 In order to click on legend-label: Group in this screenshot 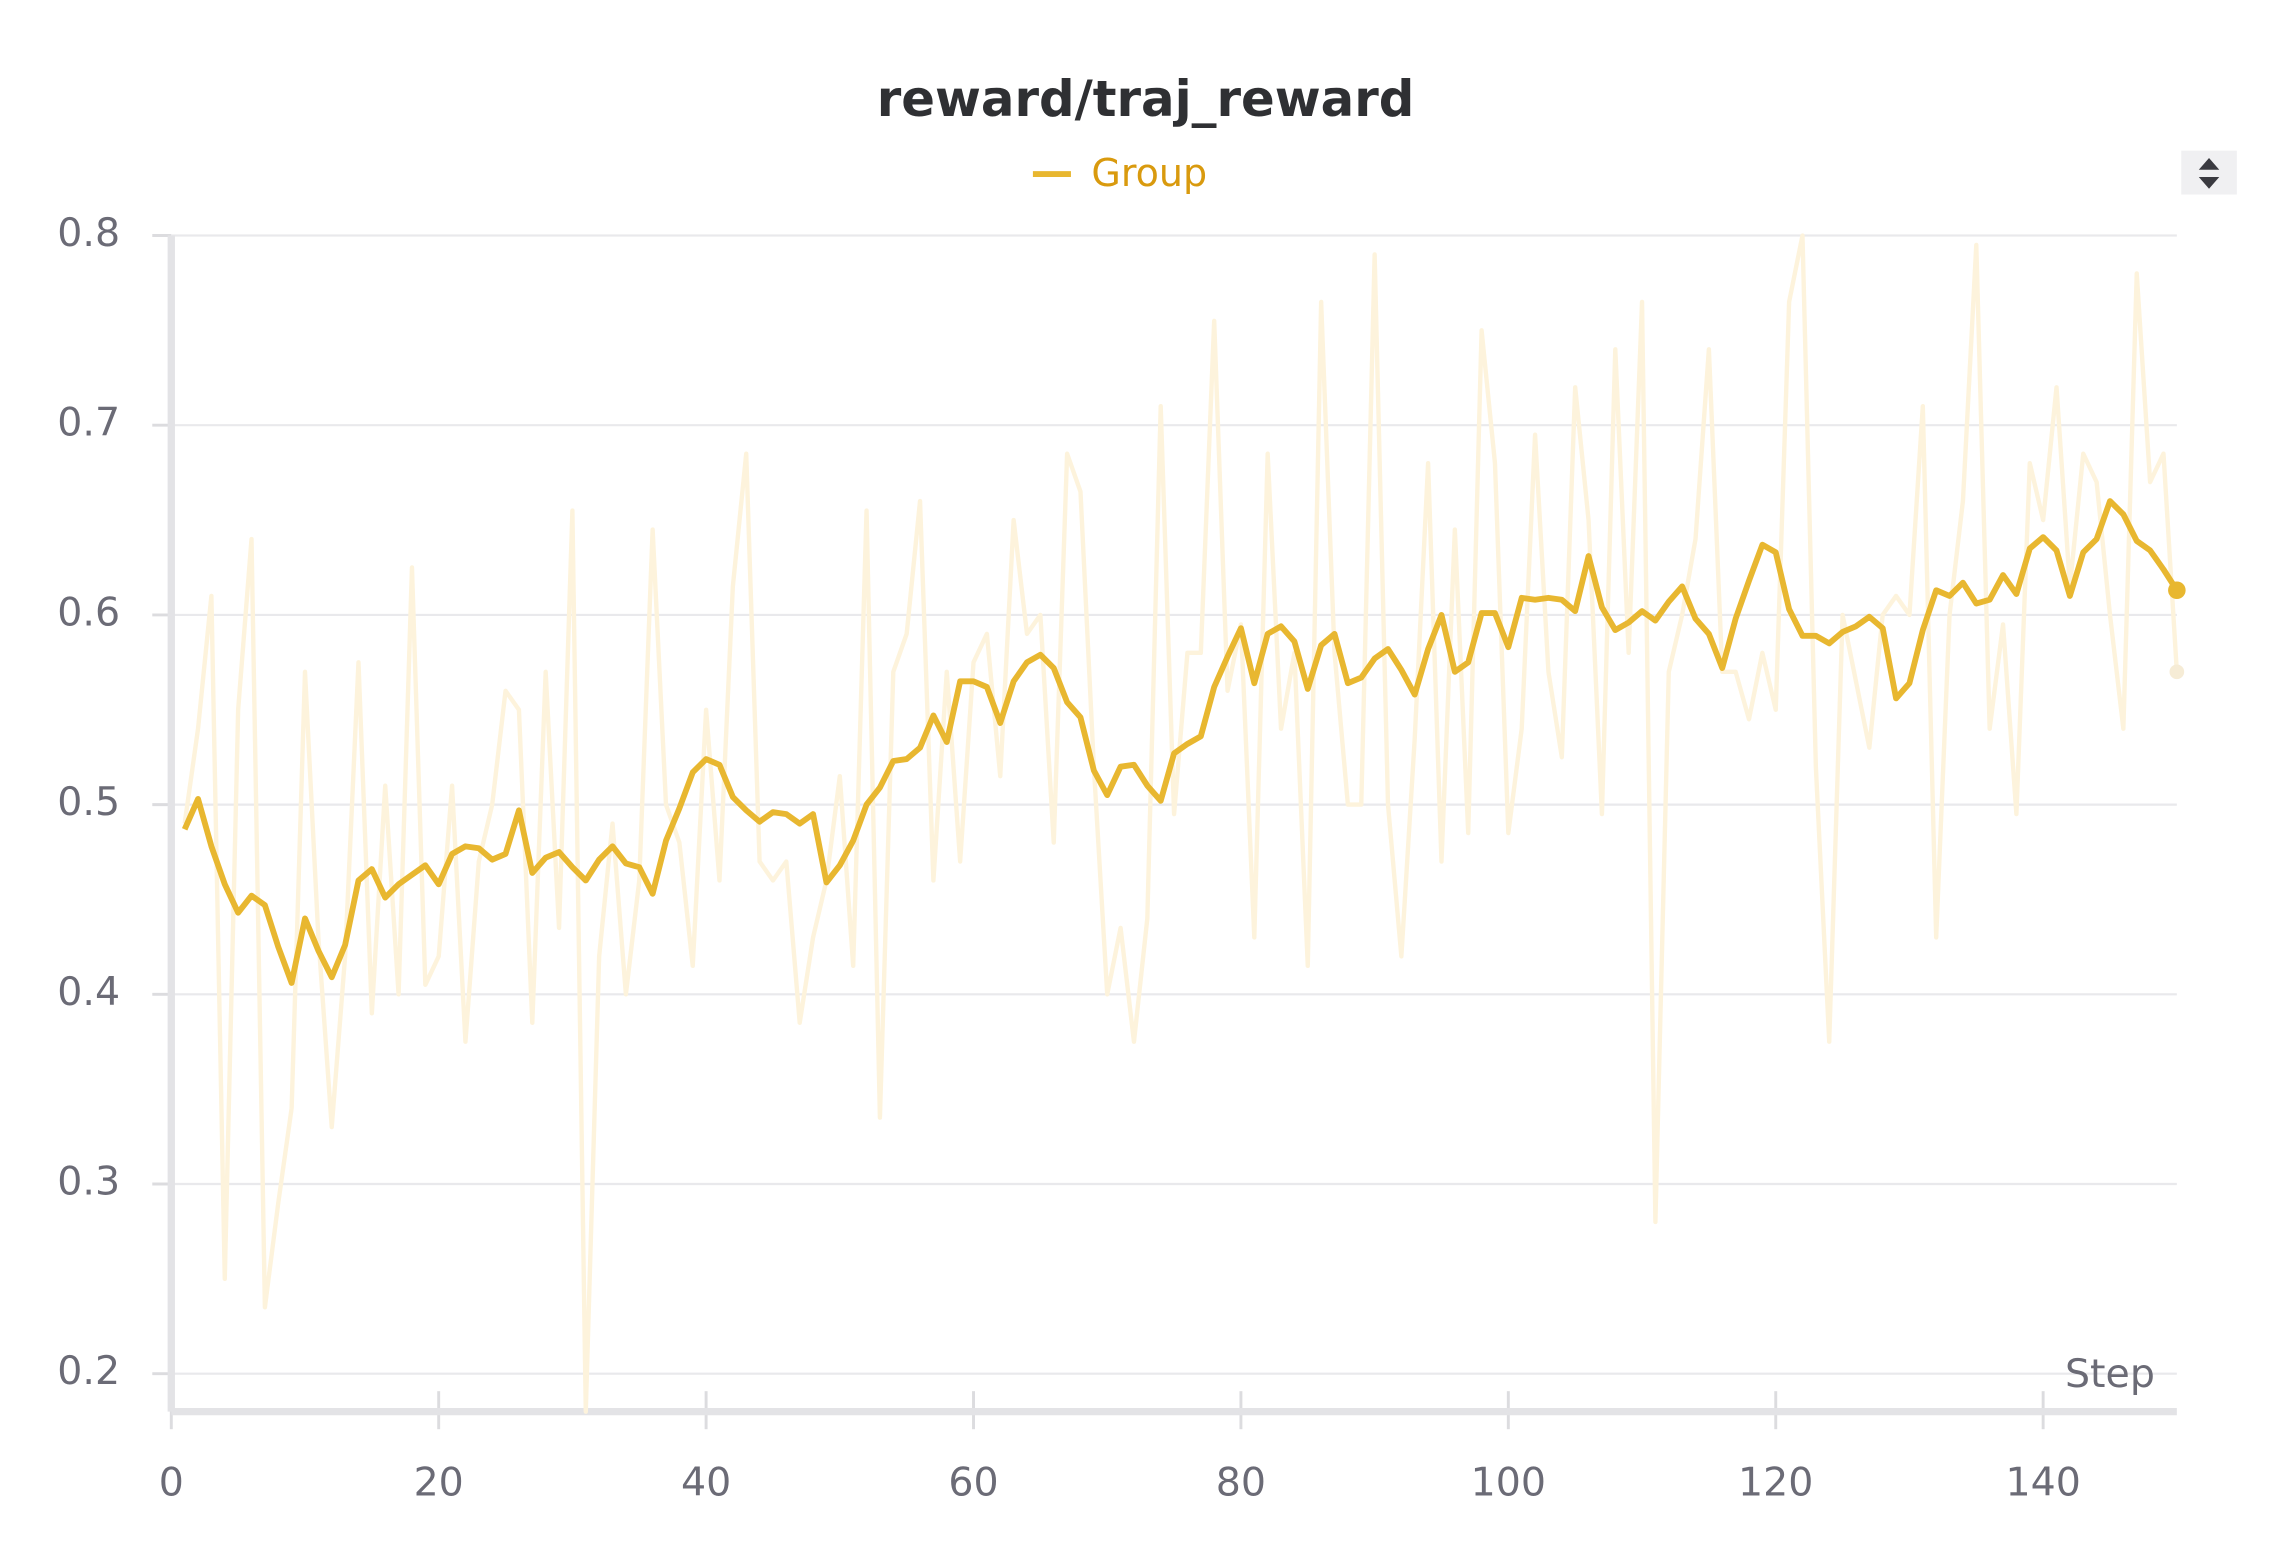, I will do `click(1149, 173)`.